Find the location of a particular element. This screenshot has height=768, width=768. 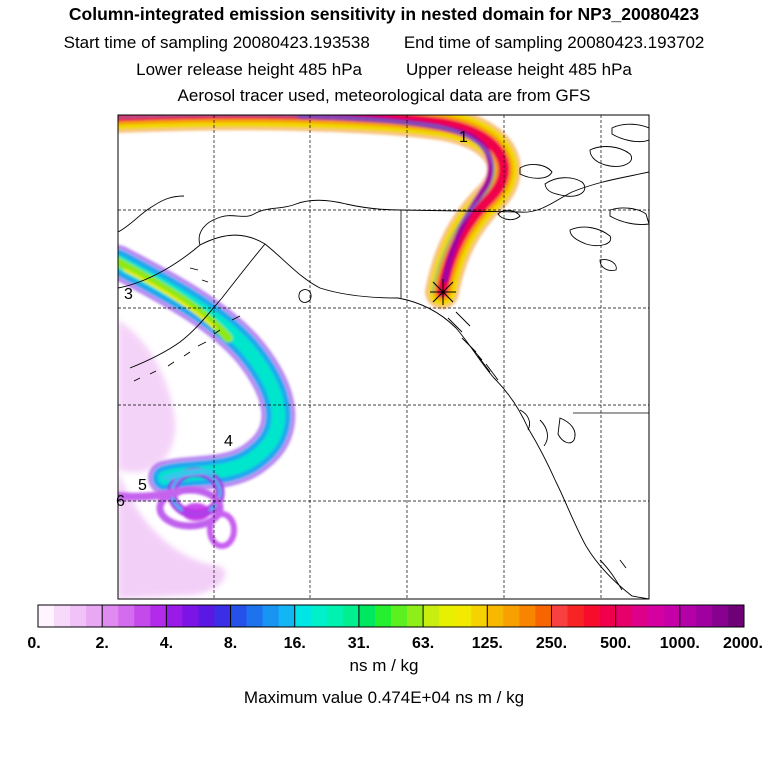

colorbar-tick-label: 31. is located at coordinates (359, 643).